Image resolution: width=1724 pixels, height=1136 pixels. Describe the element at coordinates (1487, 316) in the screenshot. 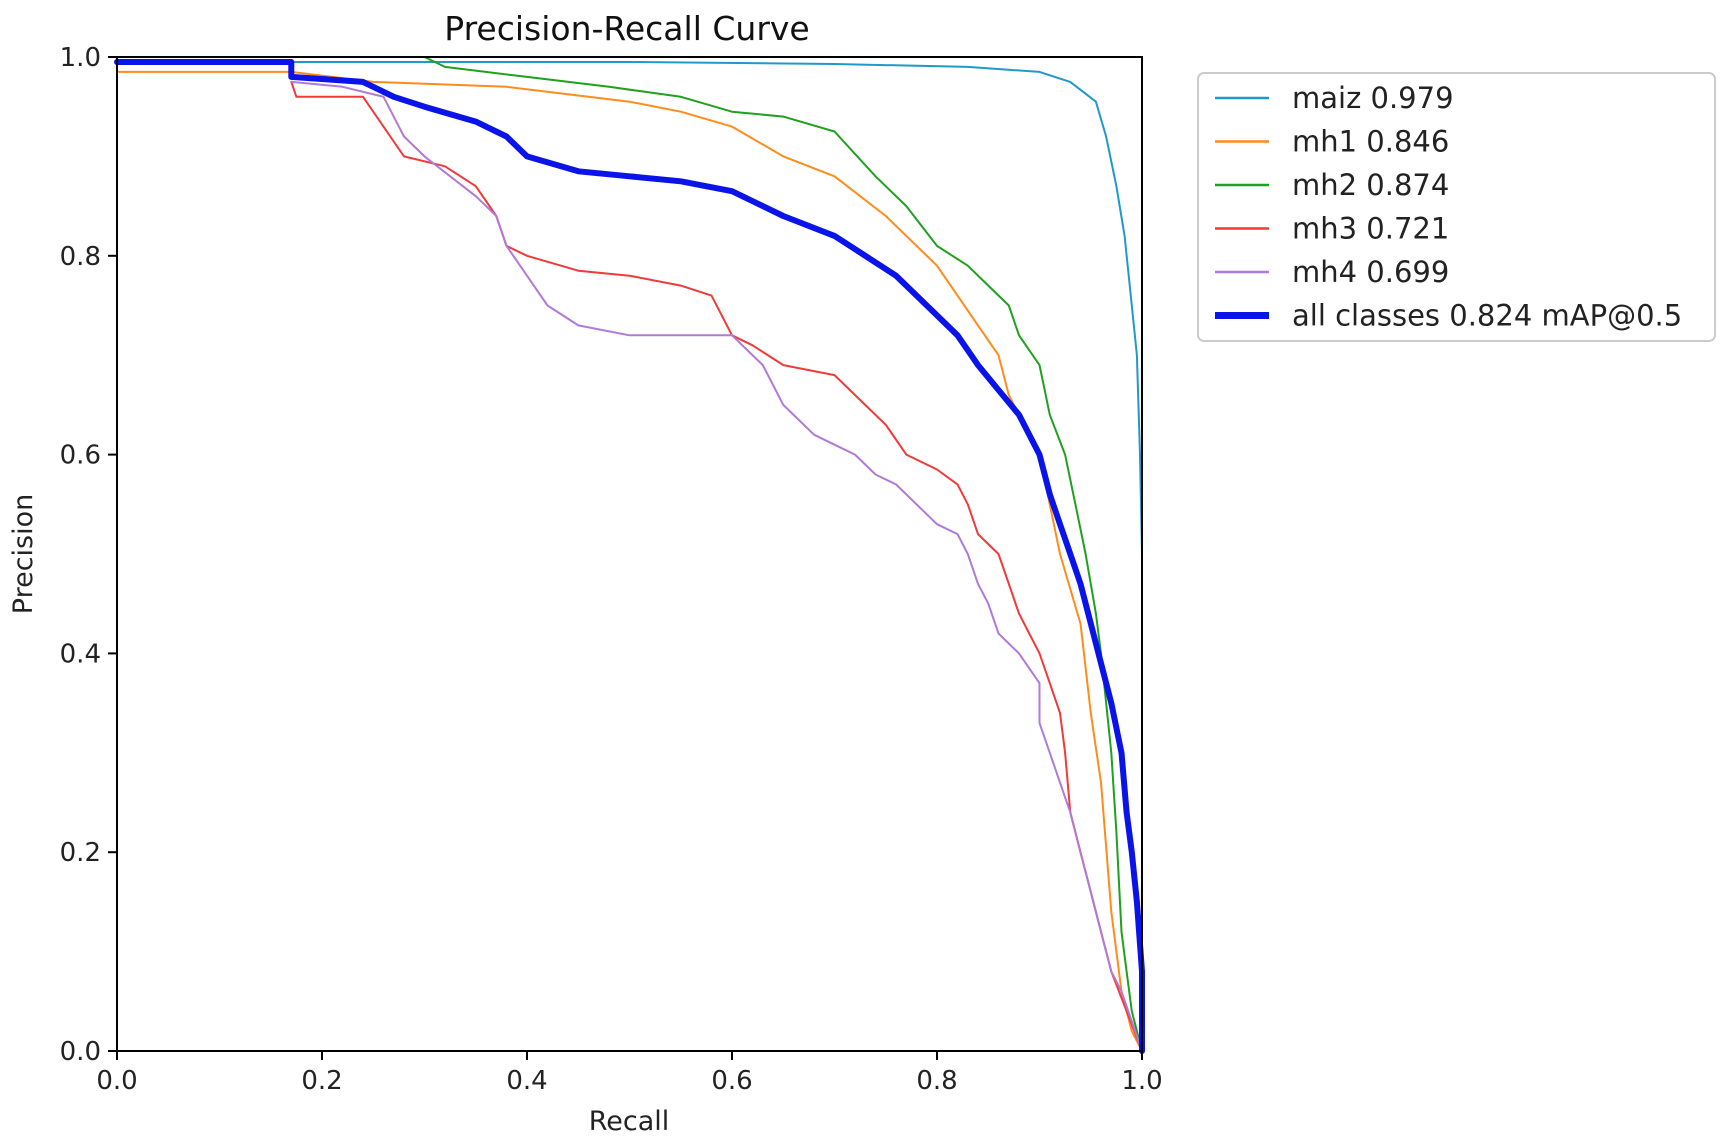

I see `legend-label-5: all classes 0.824 mAP@0.5` at that location.